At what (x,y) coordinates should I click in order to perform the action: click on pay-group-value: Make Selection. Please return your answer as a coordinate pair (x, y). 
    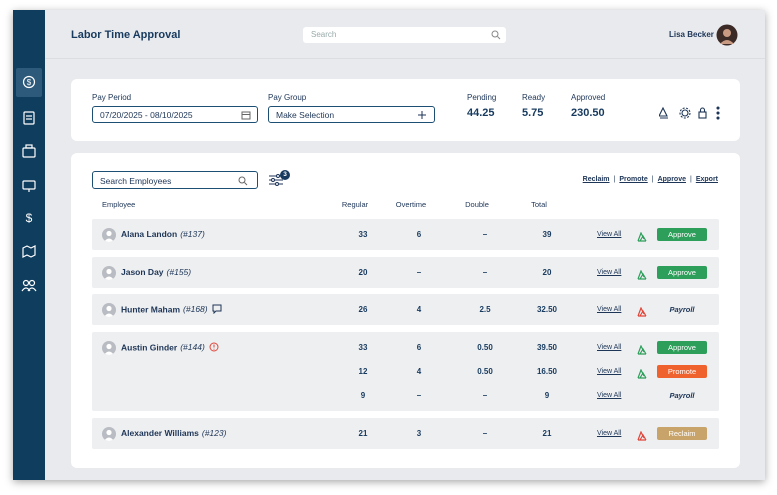
    Looking at the image, I should click on (305, 115).